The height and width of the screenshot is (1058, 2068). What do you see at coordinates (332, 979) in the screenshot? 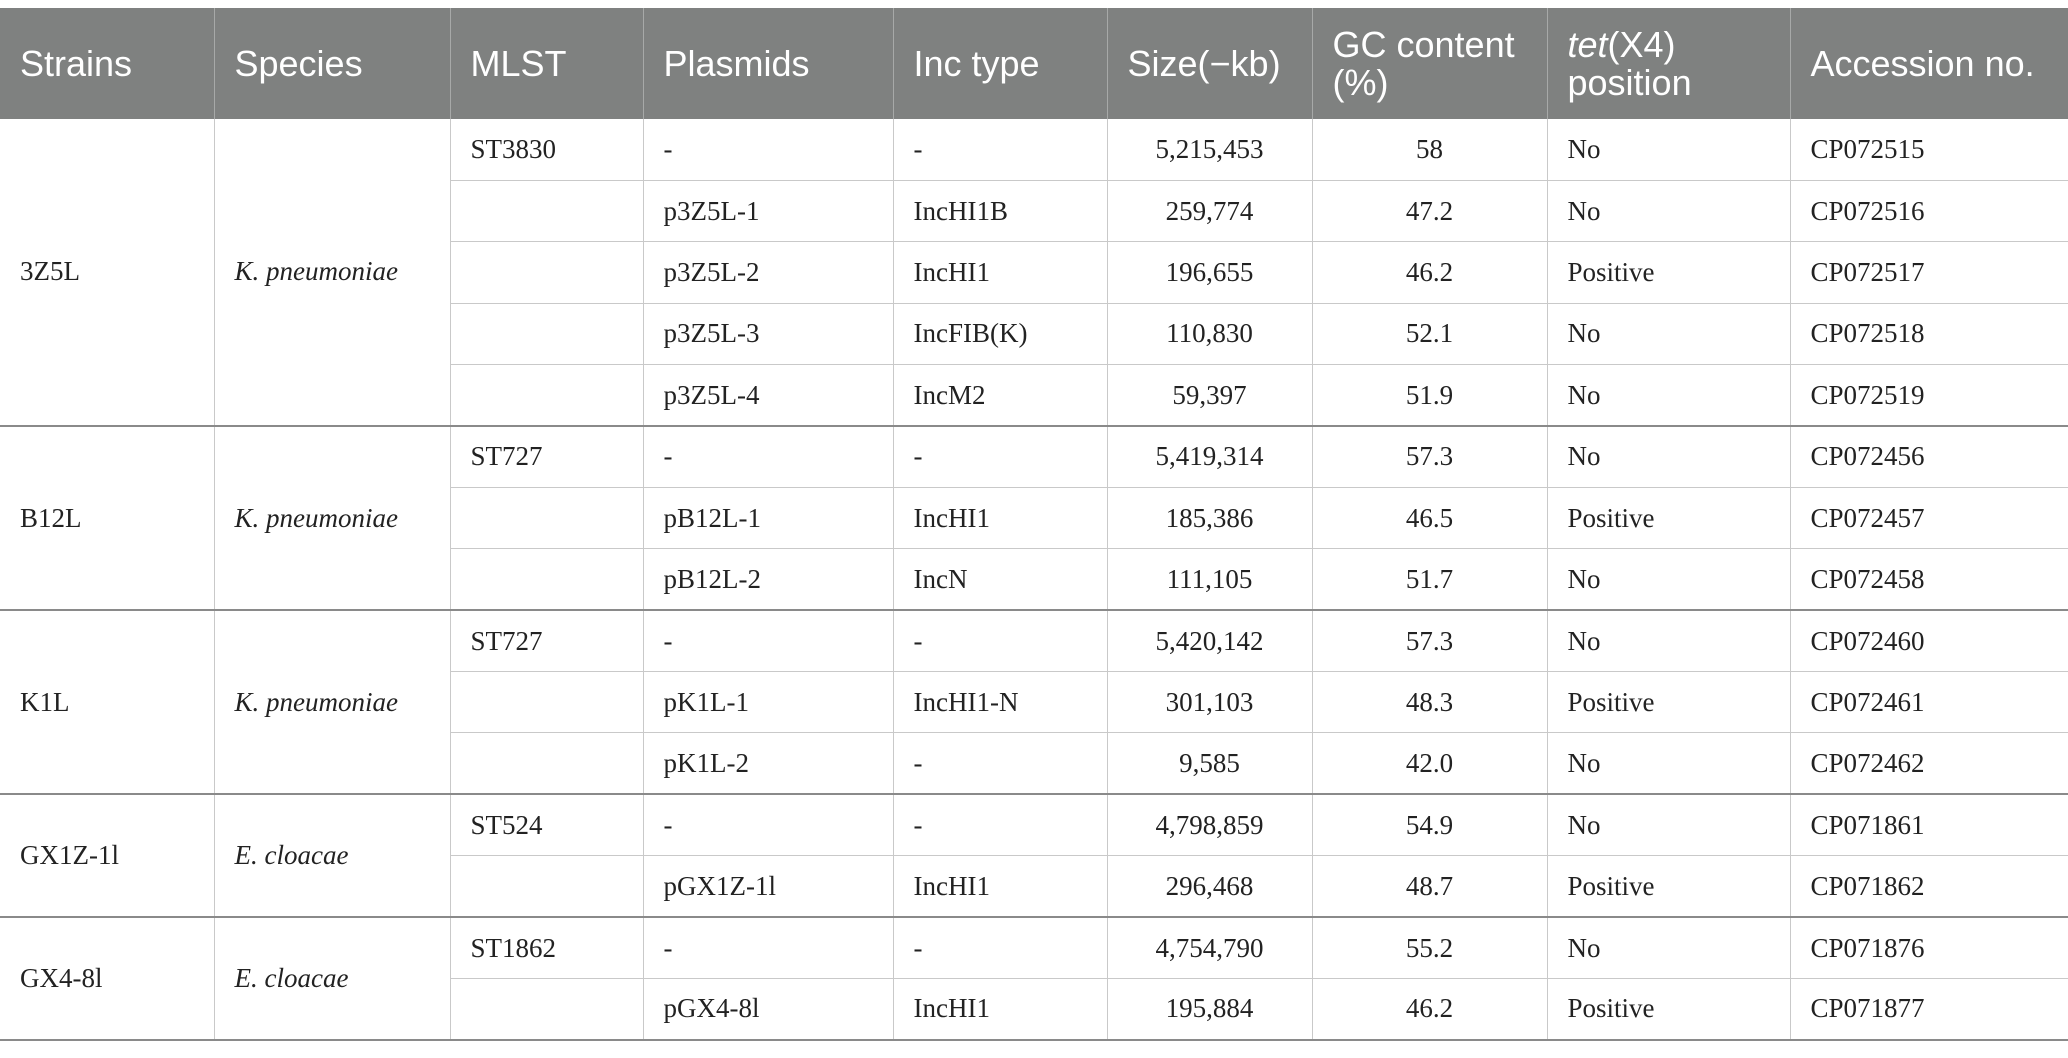
I see `species-cell: E. cloacae` at bounding box center [332, 979].